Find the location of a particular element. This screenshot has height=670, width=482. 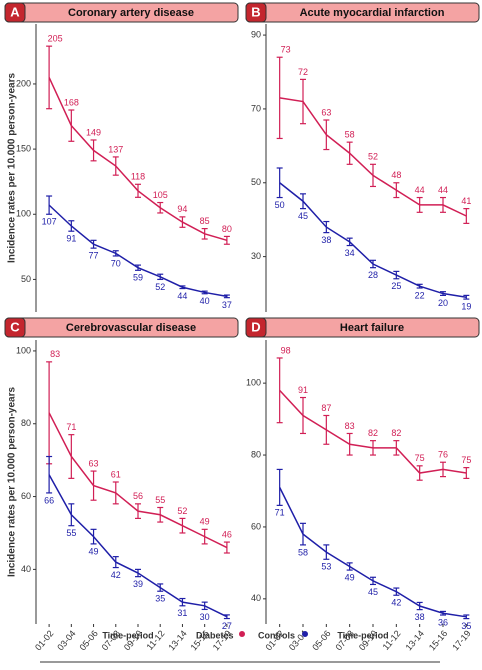

value-label: 30 is located at coordinates (205, 617).